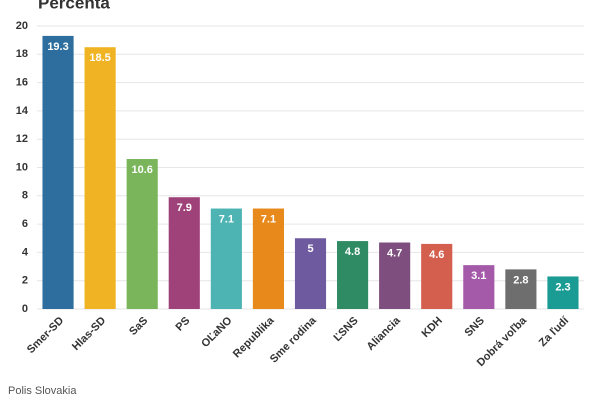  What do you see at coordinates (25, 196) in the screenshot?
I see `y-tick-label: 8` at bounding box center [25, 196].